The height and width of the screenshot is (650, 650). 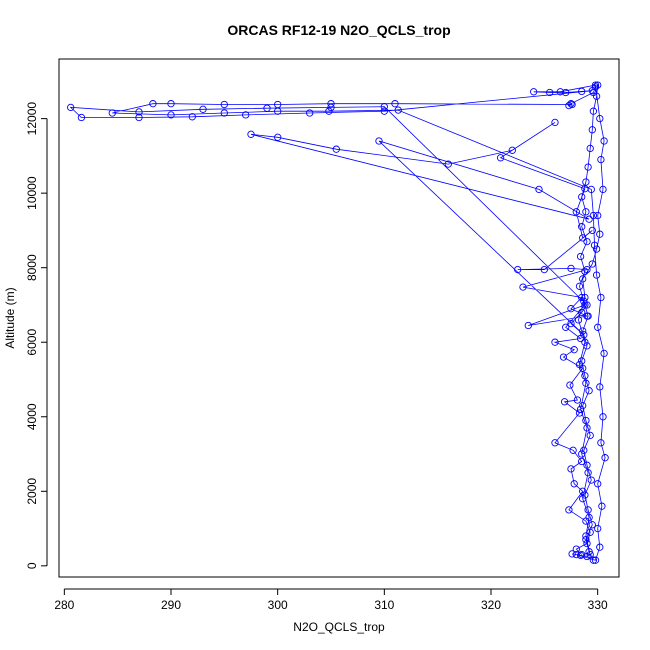 What do you see at coordinates (331, 600) in the screenshot?
I see `x-axis: 280 290 300 310 320 330` at bounding box center [331, 600].